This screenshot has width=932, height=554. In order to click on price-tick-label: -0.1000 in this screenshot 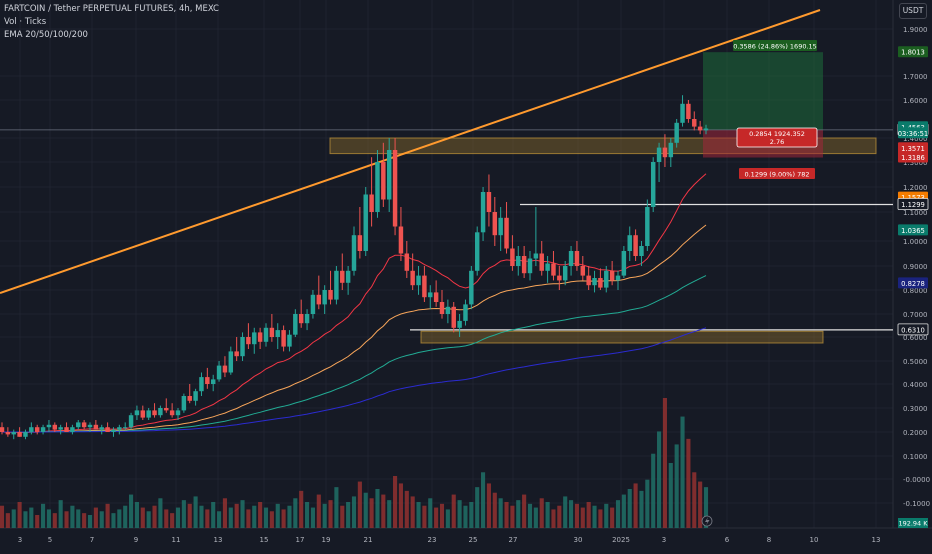, I will do `click(916, 504)`.